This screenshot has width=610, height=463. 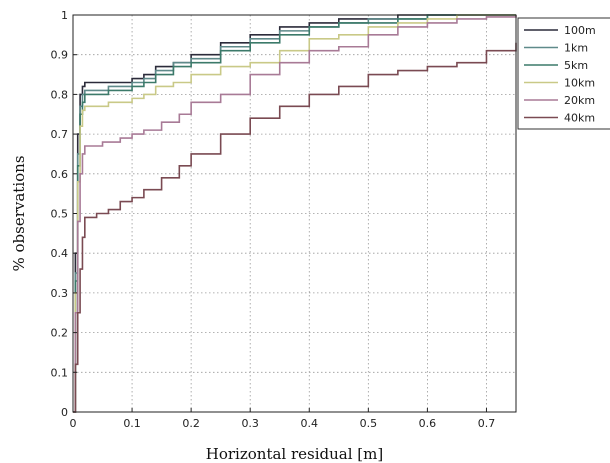 I want to click on legend: 100m 1km 5km 10km 20km 40km, so click(x=563, y=73).